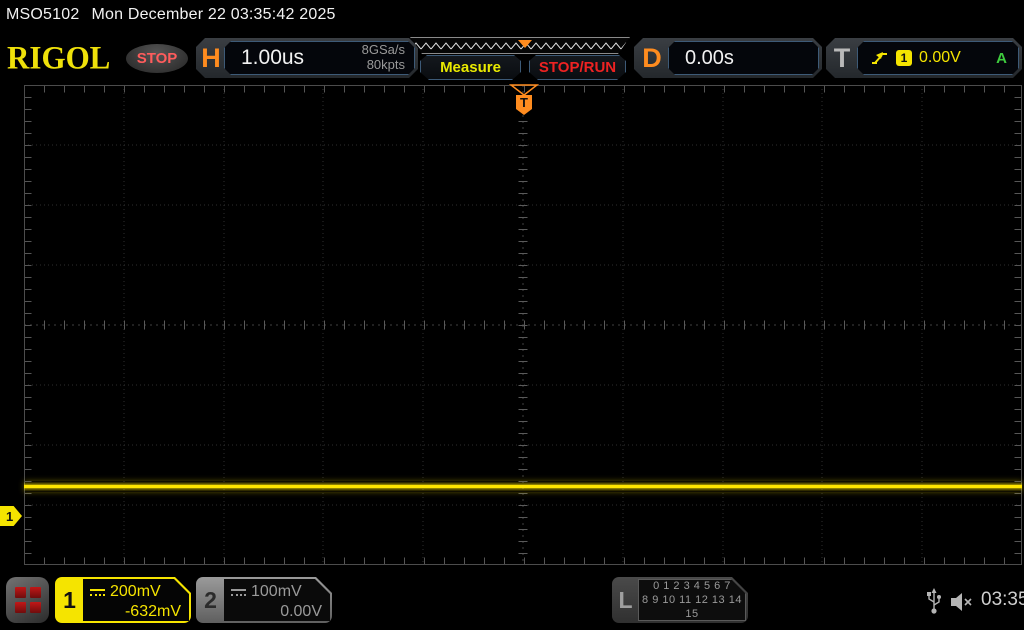 The height and width of the screenshot is (630, 1024). Describe the element at coordinates (20, 592) in the screenshot. I see `menu-grid-icon` at that location.